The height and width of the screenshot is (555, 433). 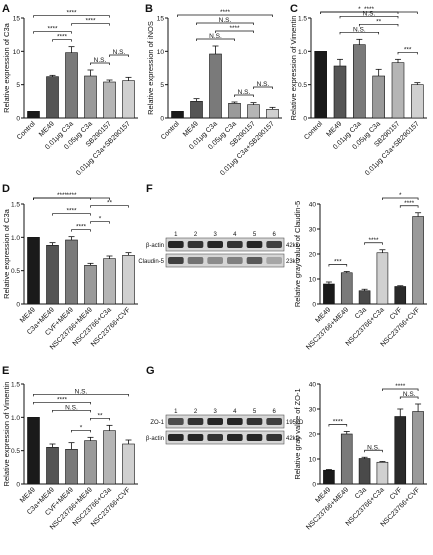 I want to click on lane-number: 1, so click(x=176, y=235).